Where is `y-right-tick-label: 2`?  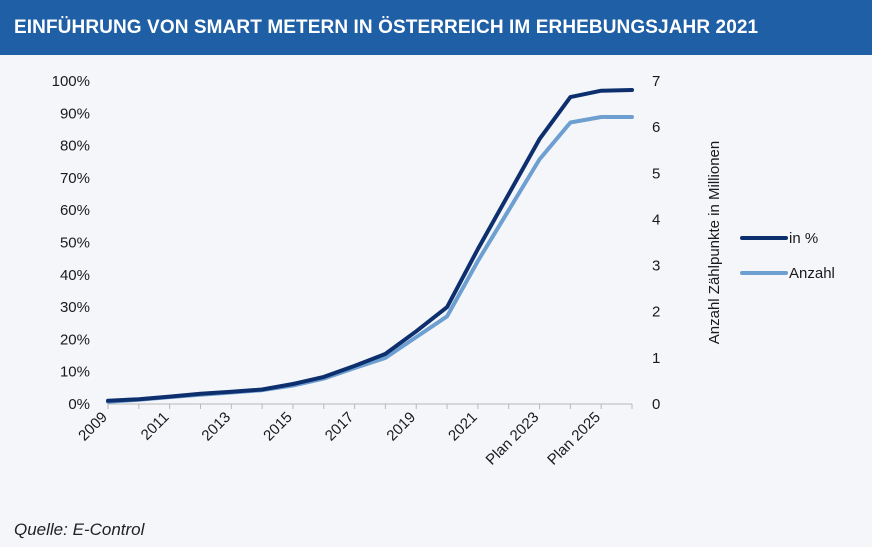
y-right-tick-label: 2 is located at coordinates (656, 312).